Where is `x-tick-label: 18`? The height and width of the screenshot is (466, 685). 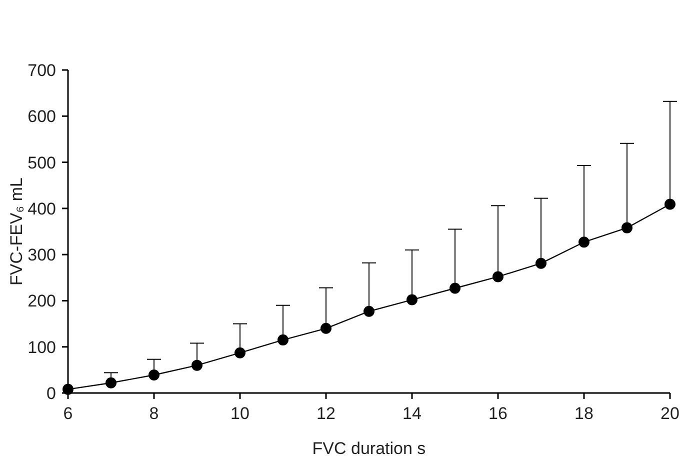
x-tick-label: 18 is located at coordinates (584, 413).